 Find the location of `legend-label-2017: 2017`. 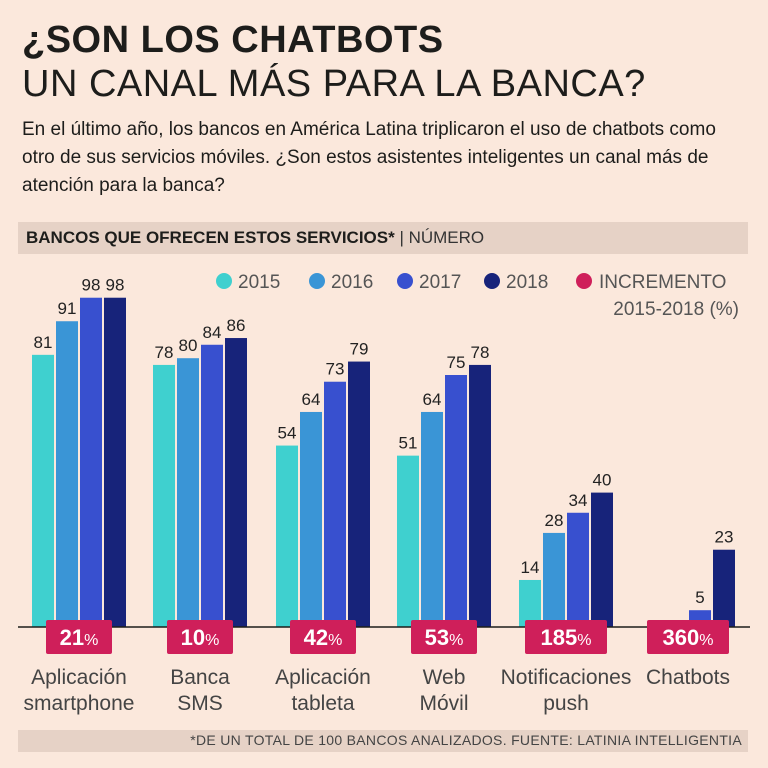

legend-label-2017: 2017 is located at coordinates (440, 282).